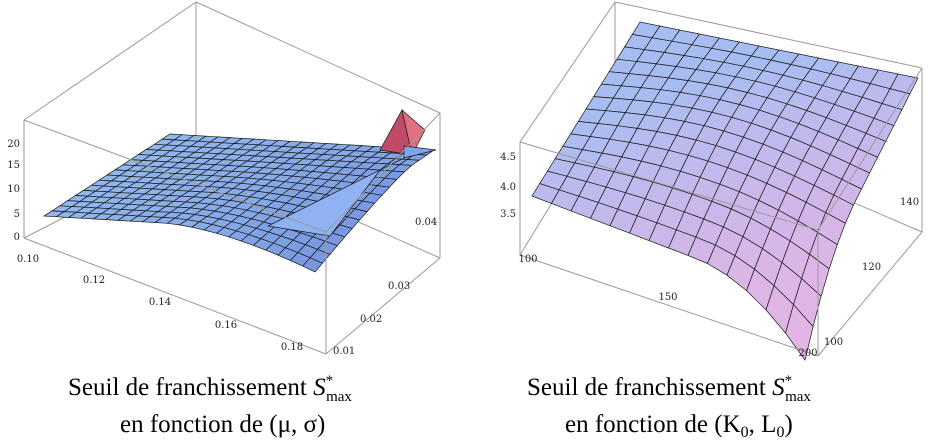 Image resolution: width=930 pixels, height=446 pixels. I want to click on chart1-y-tick-3: 0.04, so click(426, 222).